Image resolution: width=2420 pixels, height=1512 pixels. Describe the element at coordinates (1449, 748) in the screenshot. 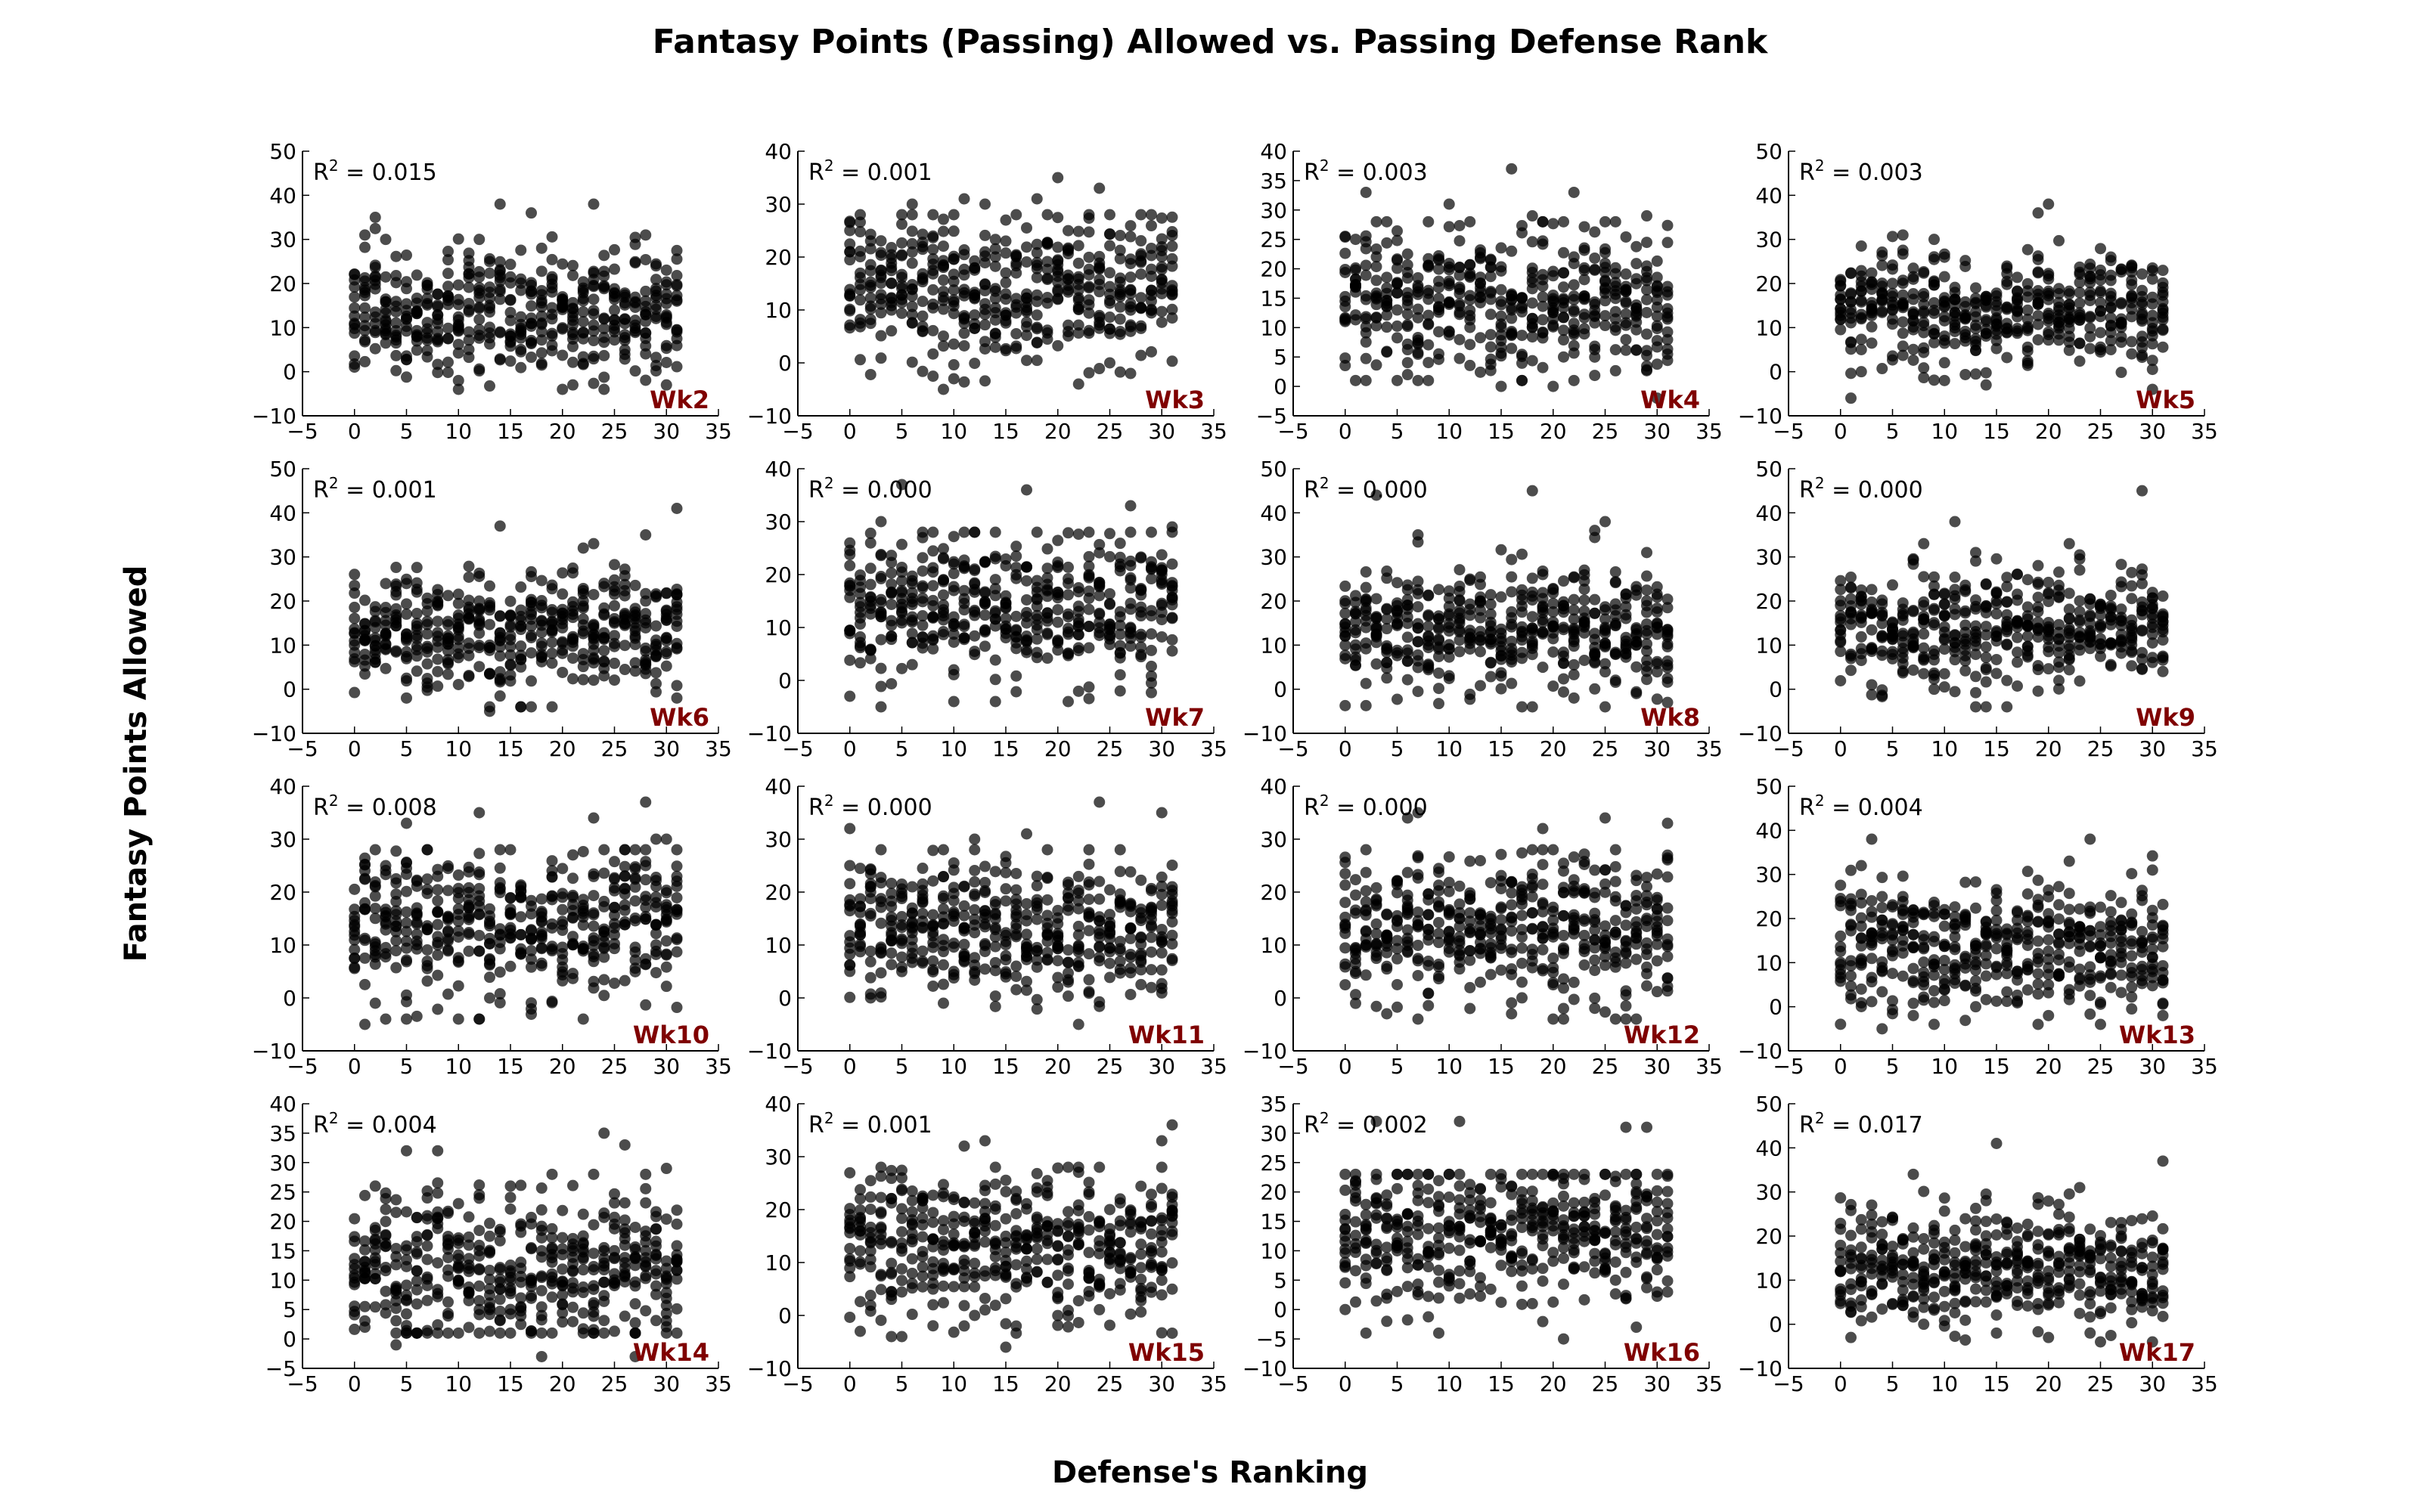

I see `x-tick-label: 10` at that location.